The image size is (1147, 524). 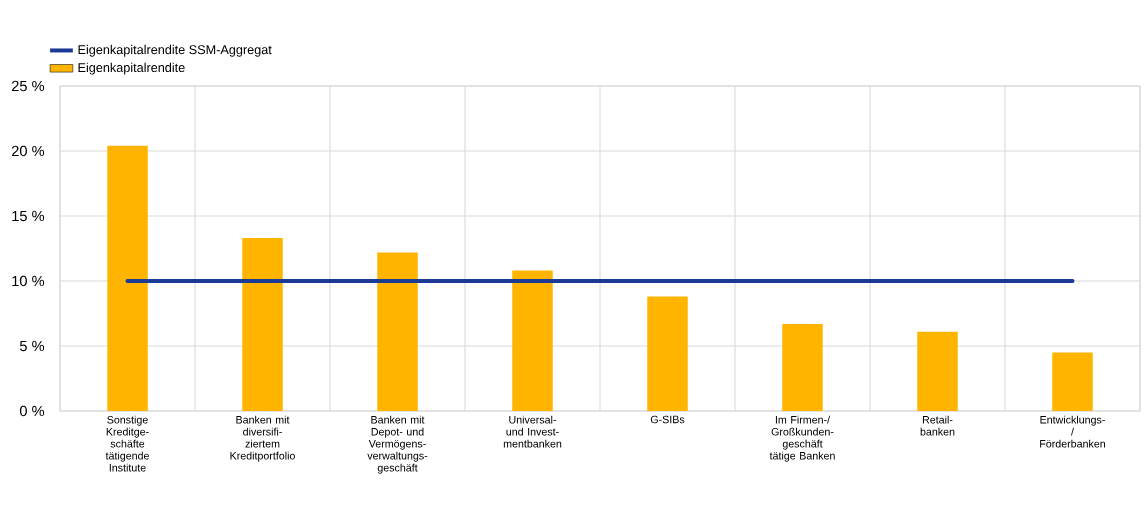 What do you see at coordinates (28, 86) in the screenshot?
I see `y-tick-label: 25 %` at bounding box center [28, 86].